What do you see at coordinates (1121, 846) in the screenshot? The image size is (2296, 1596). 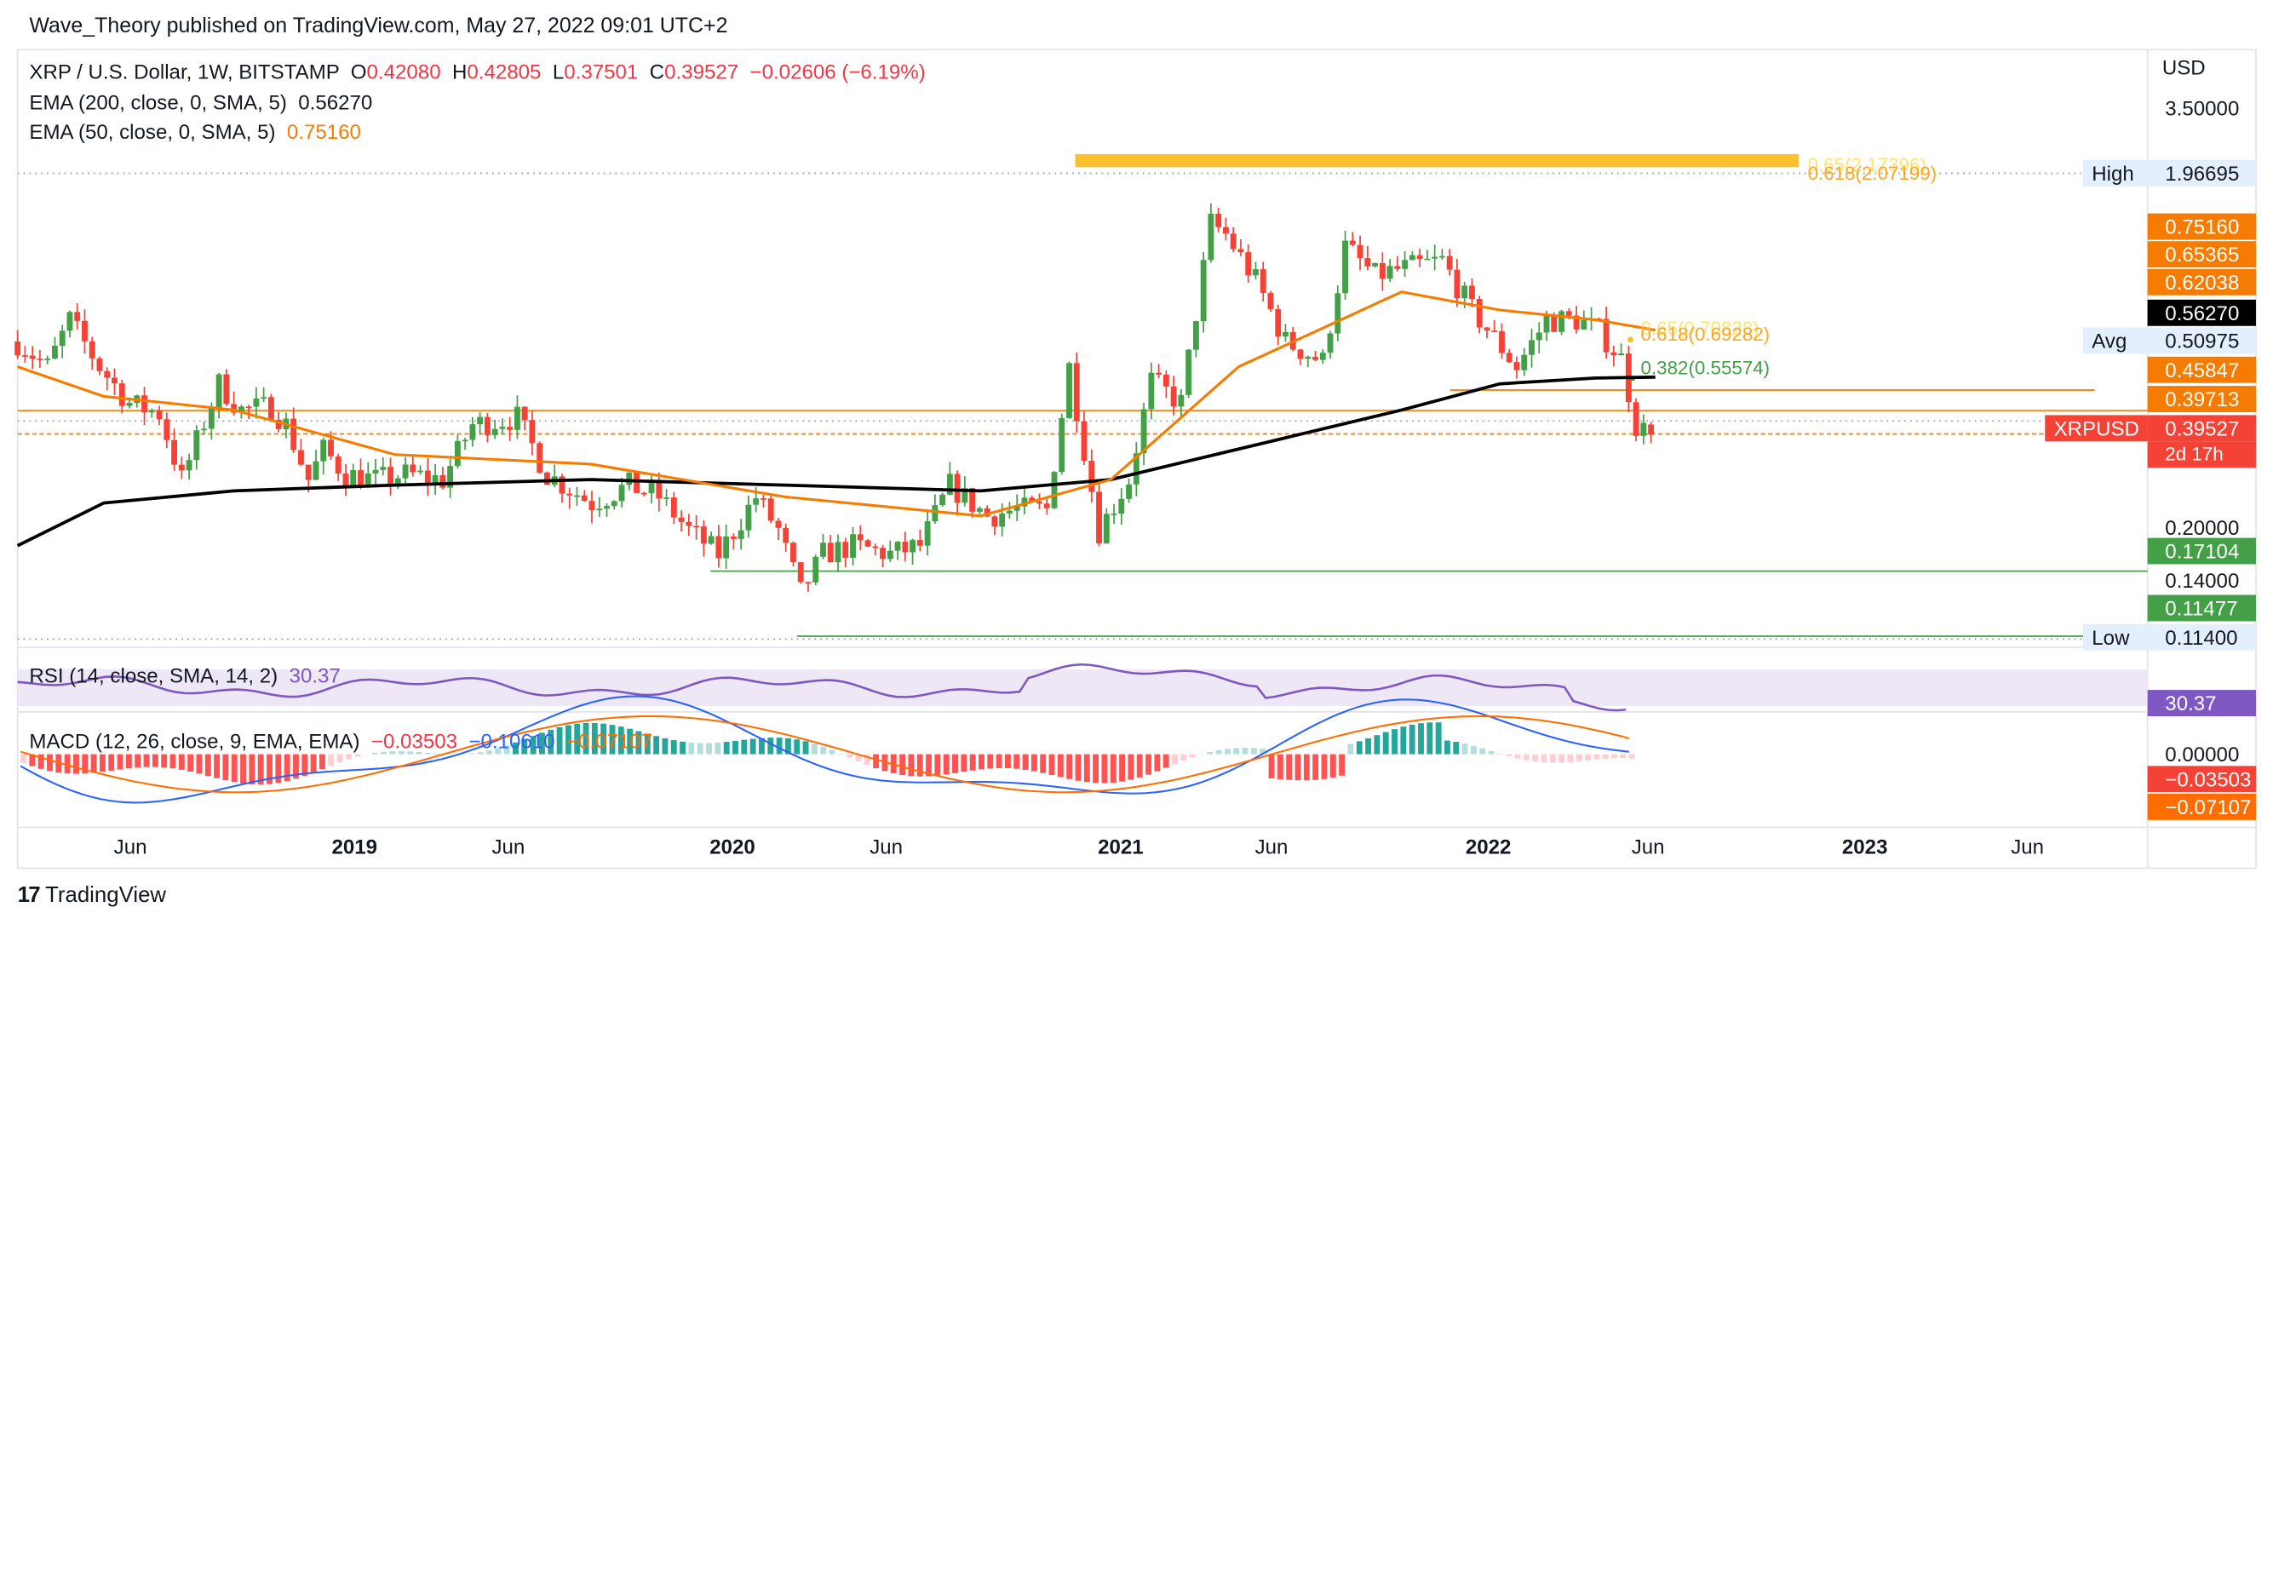 I see `time-axis-label-2021: 2021` at bounding box center [1121, 846].